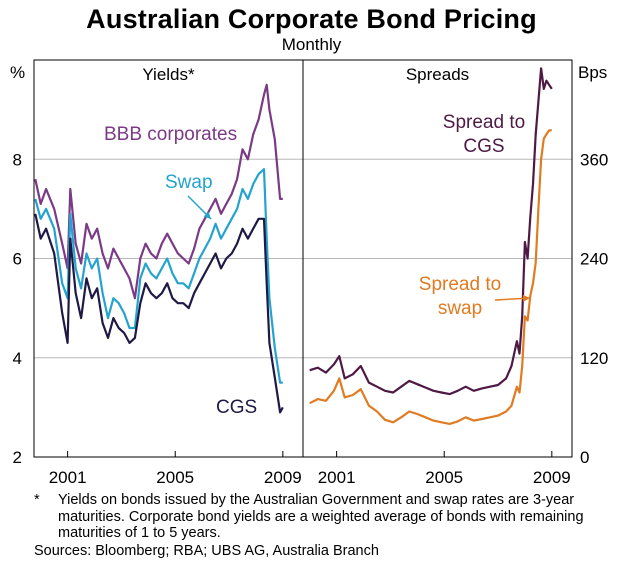 This screenshot has width=623, height=565. Describe the element at coordinates (17, 259) in the screenshot. I see `y-tick-label-left: 6` at that location.